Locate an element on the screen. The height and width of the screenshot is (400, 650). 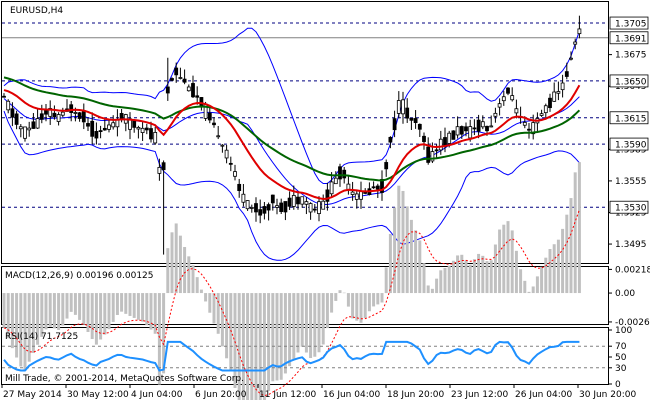
time-tick-label: 27 May 2014 is located at coordinates (32, 395).